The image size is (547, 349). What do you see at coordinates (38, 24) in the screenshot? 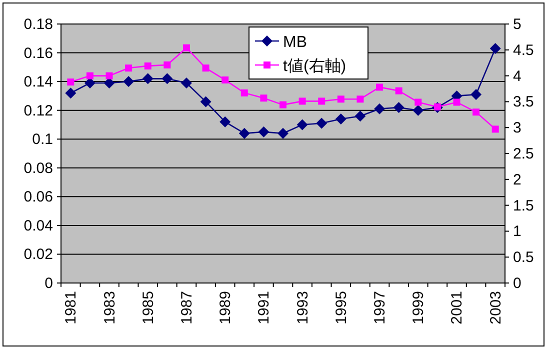
I see `y-tick-label: 0.18` at bounding box center [38, 24].